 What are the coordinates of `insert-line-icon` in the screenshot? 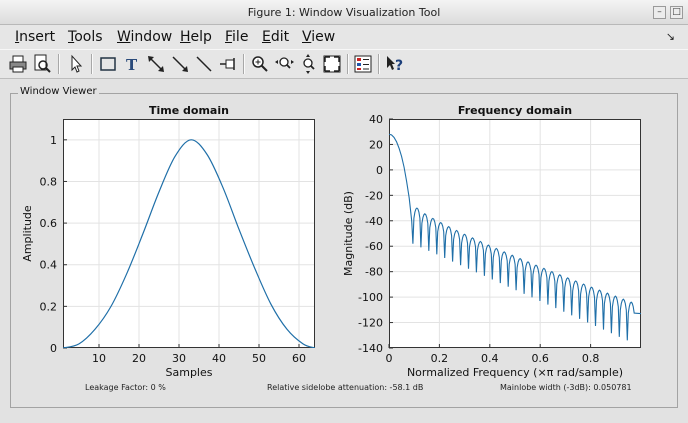 It's located at (204, 64).